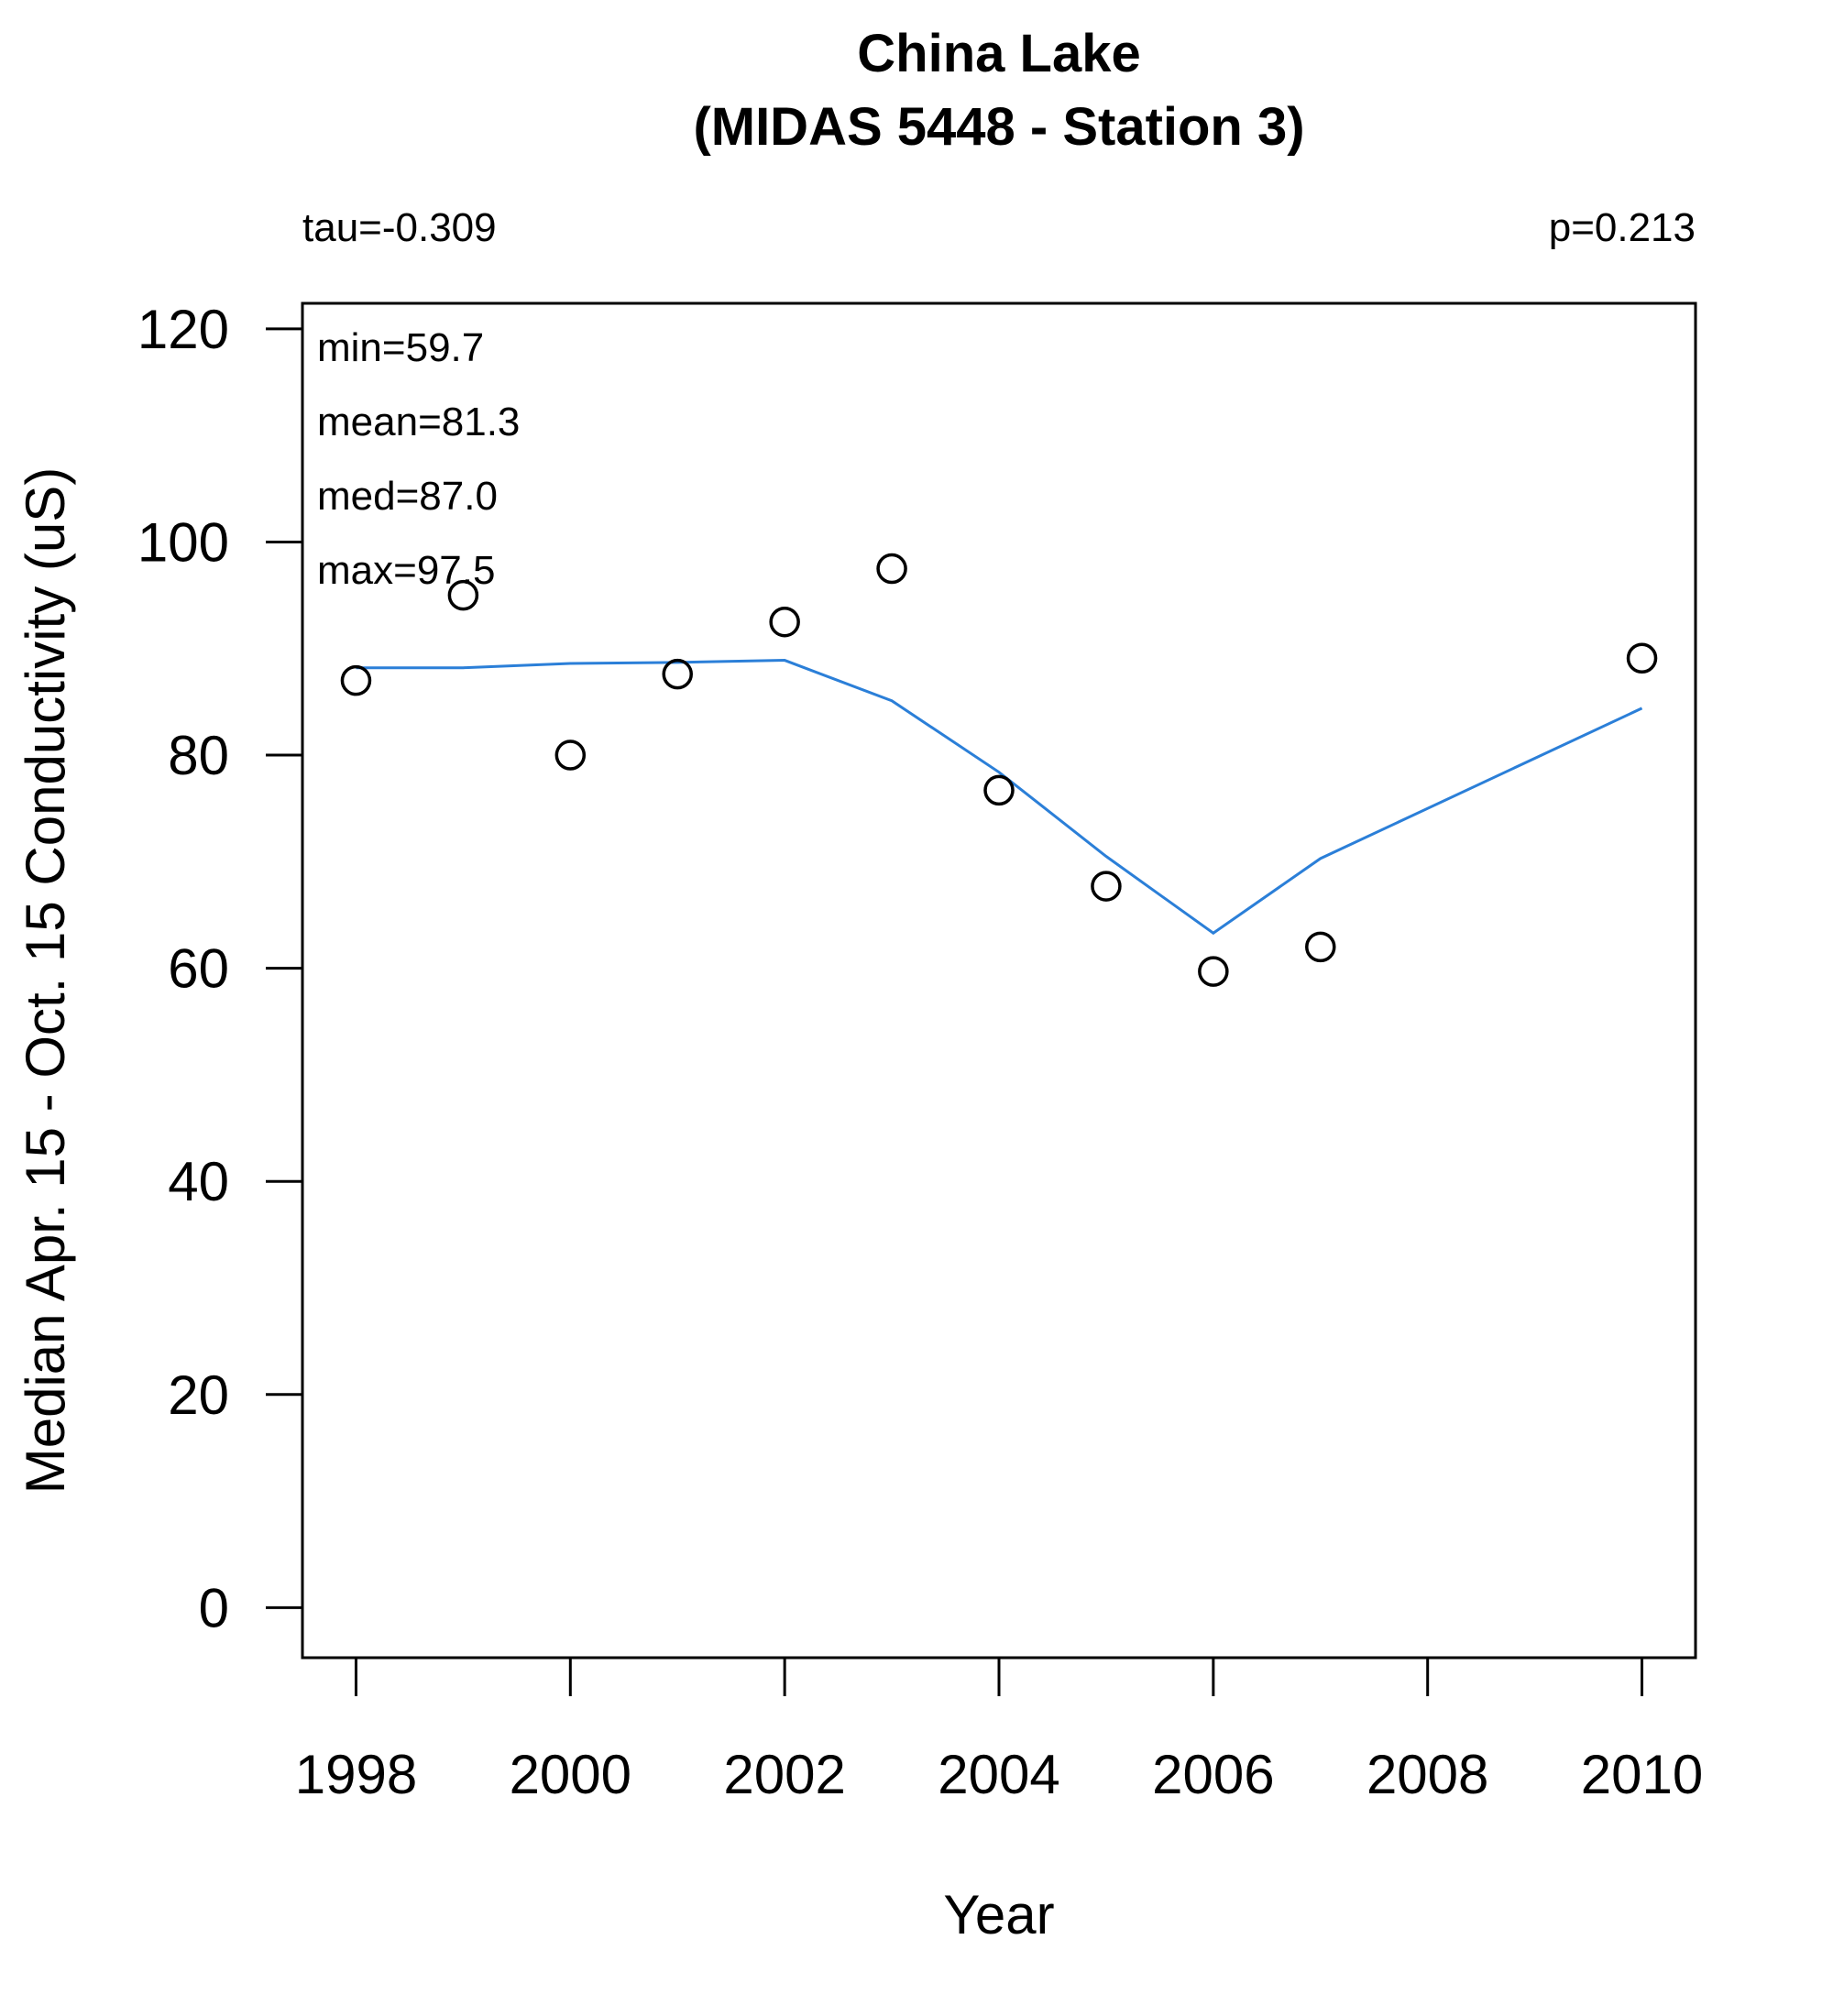  Describe the element at coordinates (998, 127) in the screenshot. I see `chart-title-line-2: (MIDAS 5448 - Station 3)` at that location.